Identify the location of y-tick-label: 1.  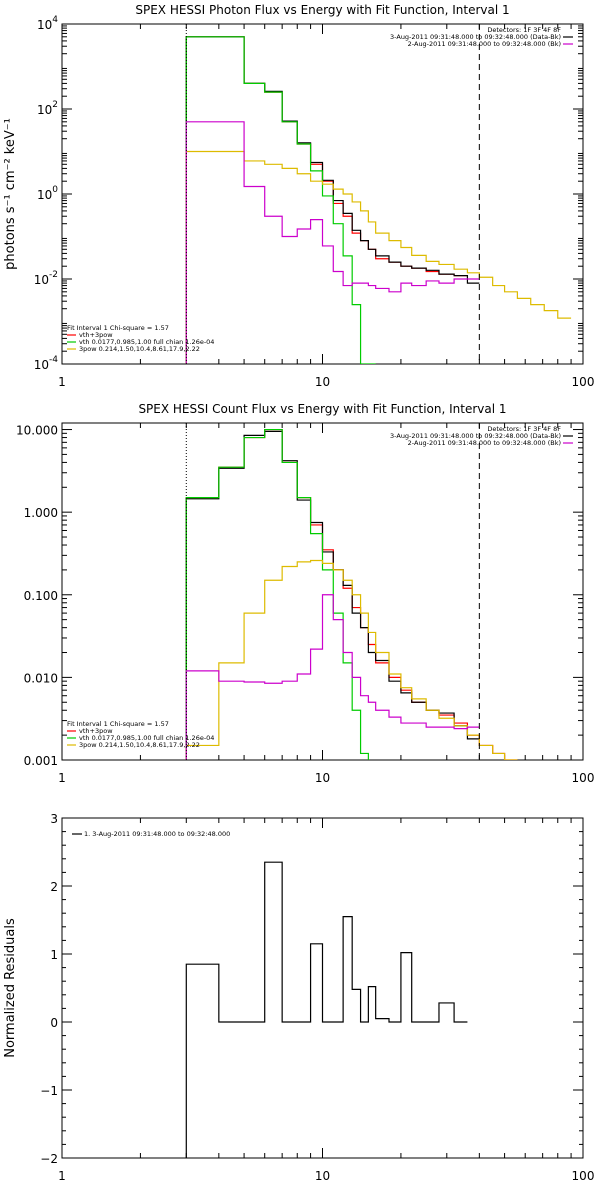
(54, 955).